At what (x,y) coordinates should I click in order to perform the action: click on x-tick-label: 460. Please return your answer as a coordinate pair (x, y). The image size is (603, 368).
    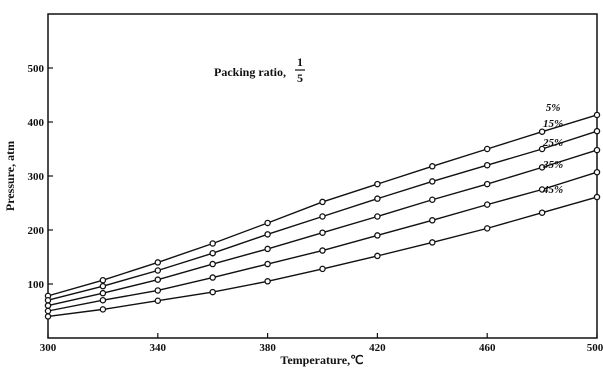
    Looking at the image, I should click on (487, 348).